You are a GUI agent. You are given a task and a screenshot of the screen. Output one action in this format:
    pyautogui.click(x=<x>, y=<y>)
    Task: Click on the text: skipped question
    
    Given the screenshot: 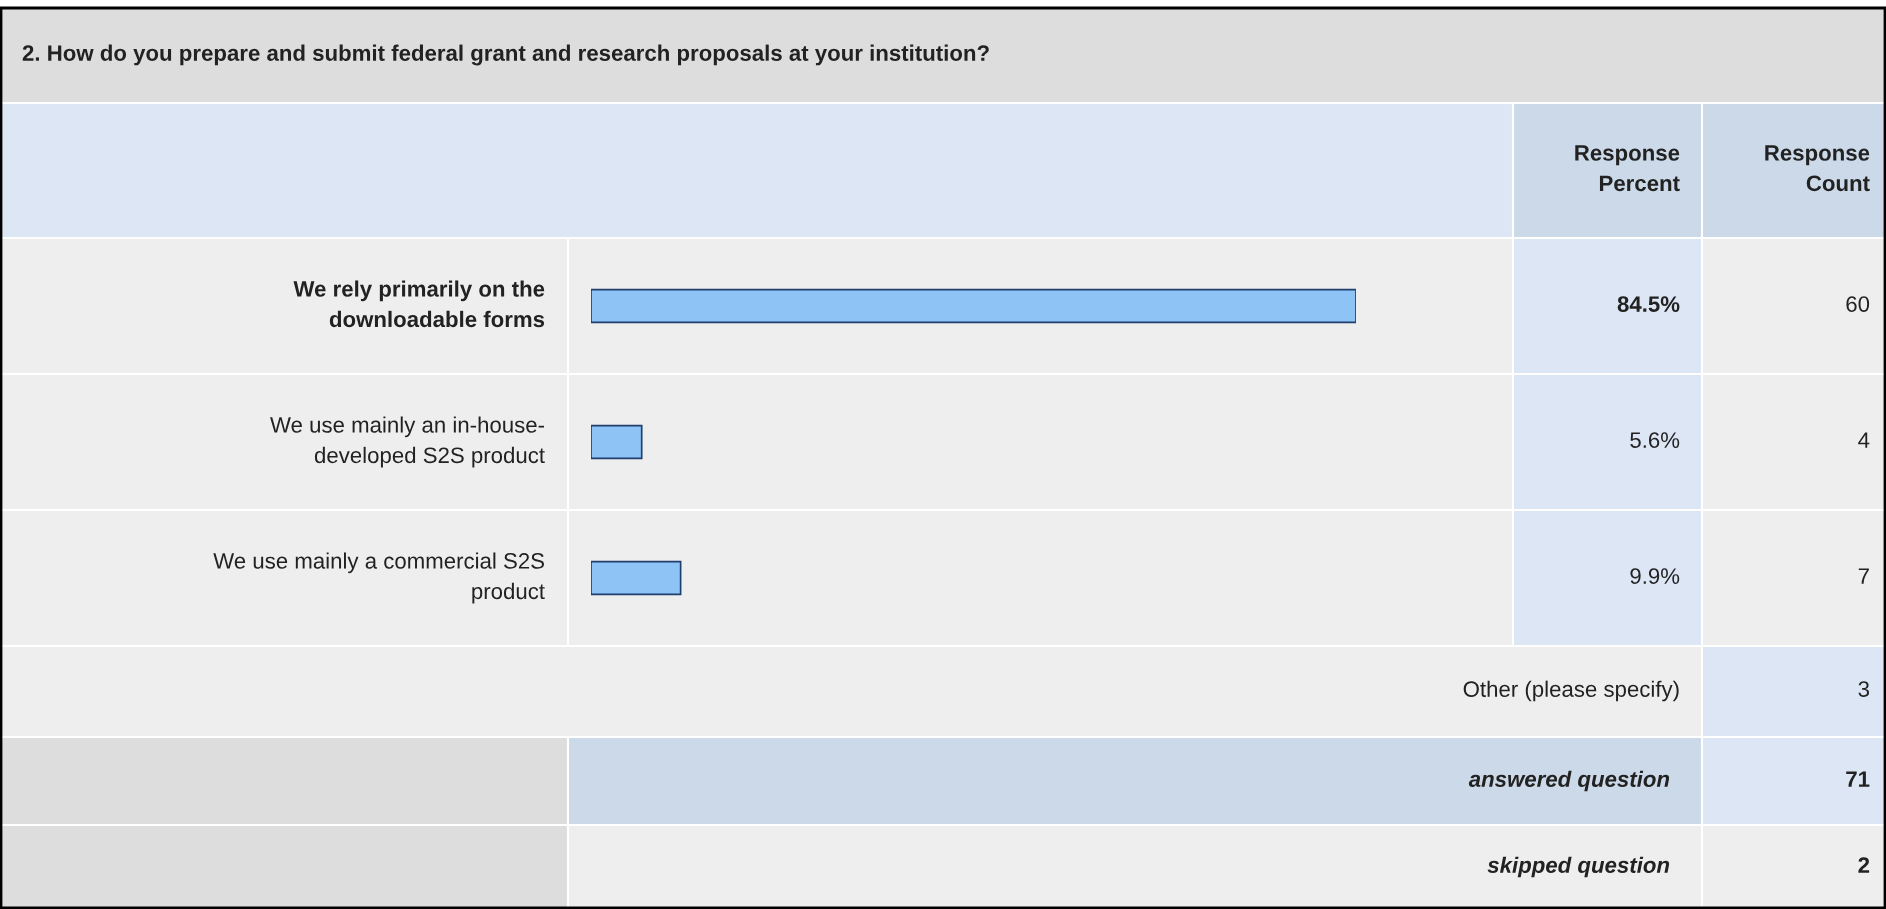 What is the action you would take?
    pyautogui.click(x=1578, y=867)
    